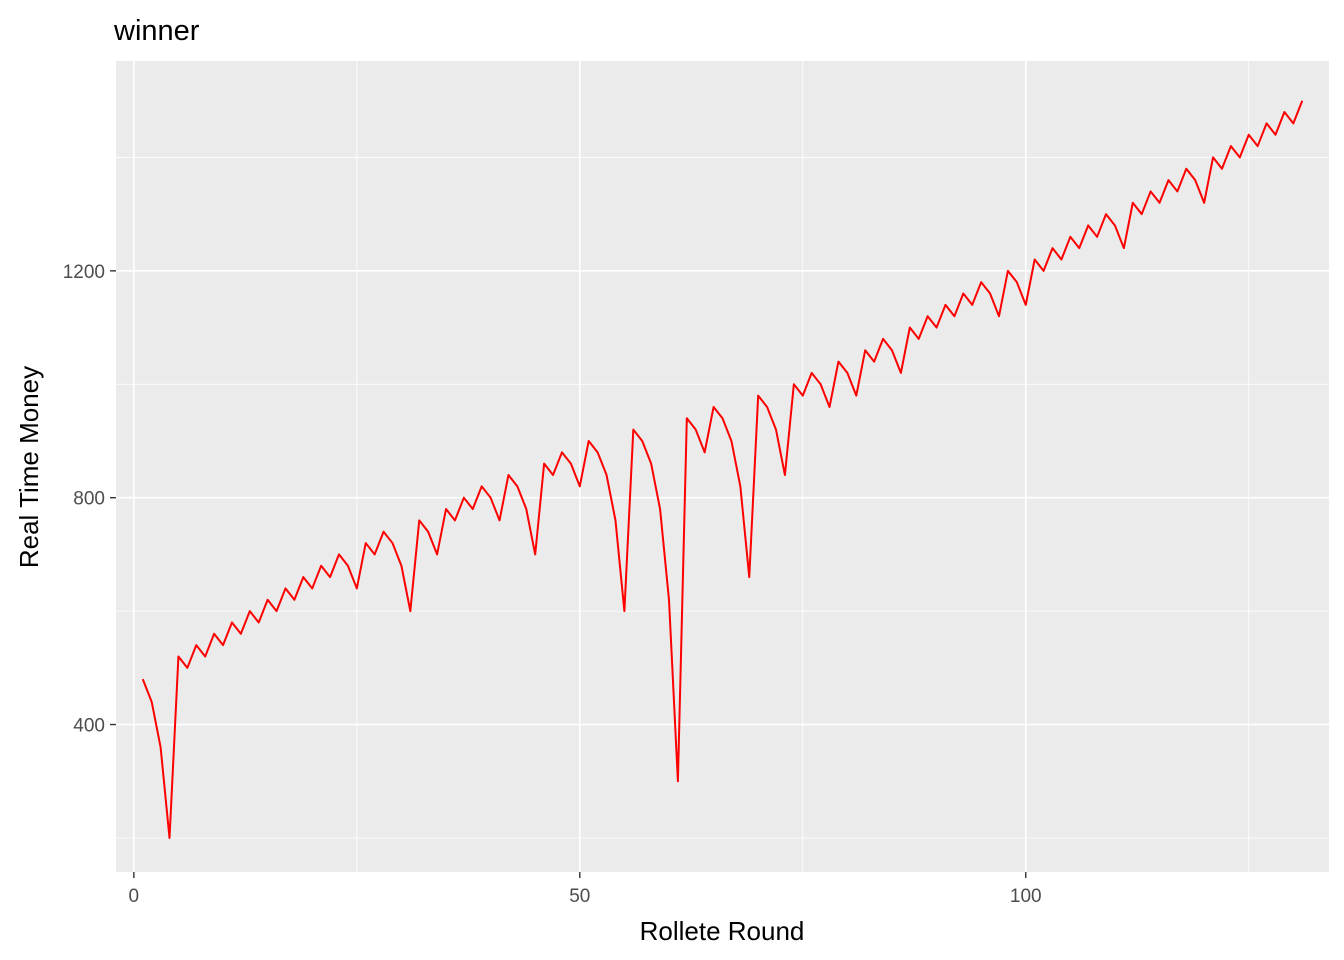 This screenshot has height=960, width=1344. Describe the element at coordinates (579, 896) in the screenshot. I see `x-tick-label: 50` at that location.